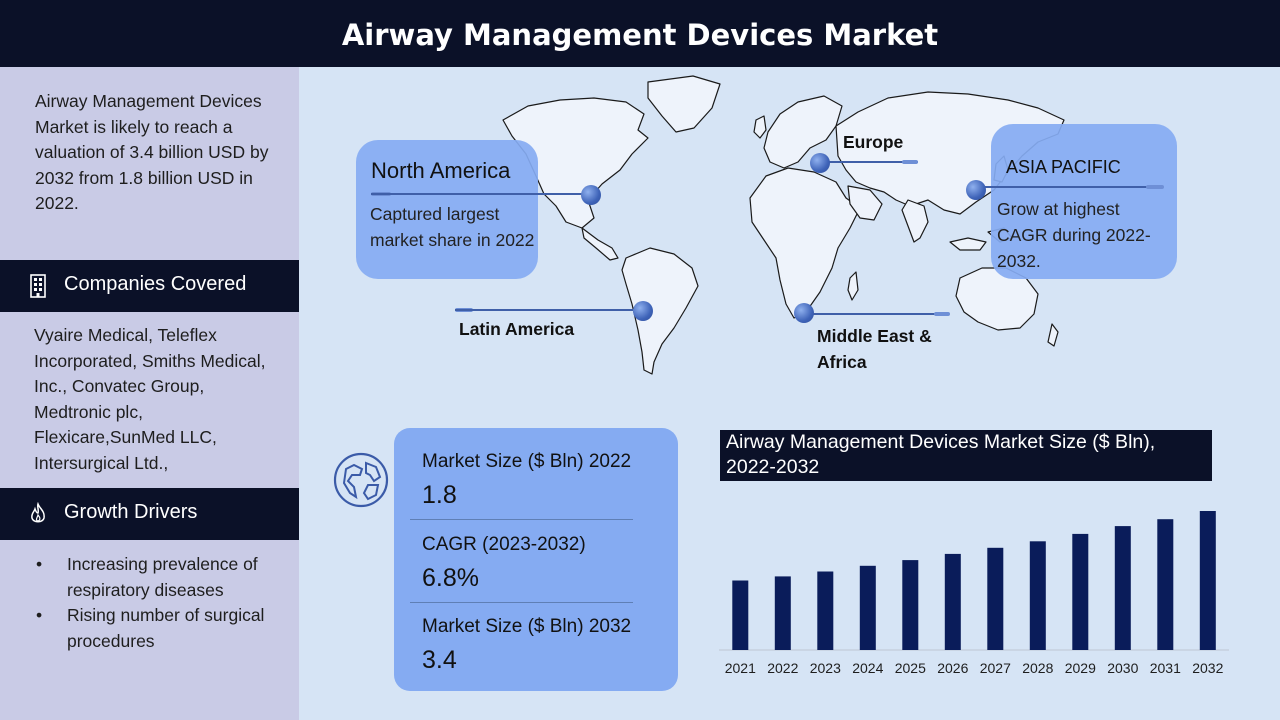 The height and width of the screenshot is (720, 1280). I want to click on bar-2024, so click(867, 607).